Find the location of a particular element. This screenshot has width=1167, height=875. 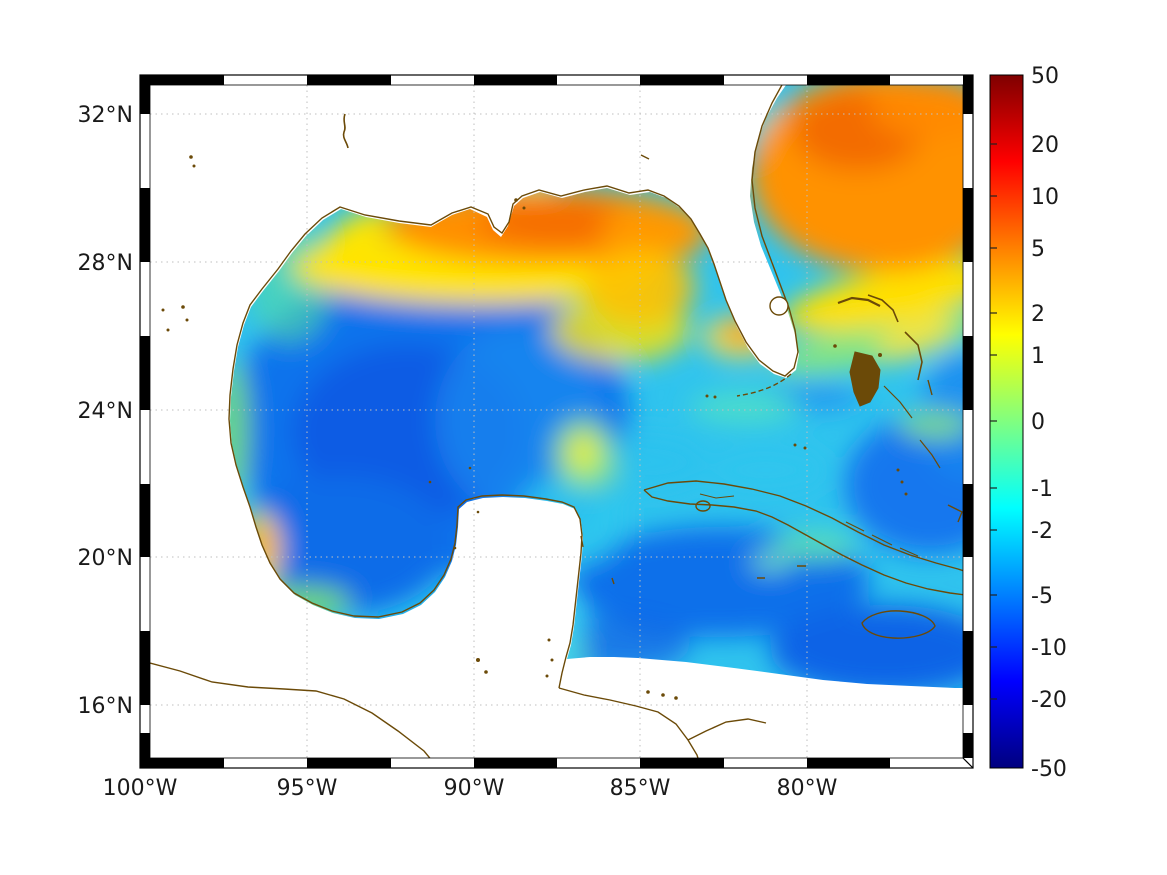

y-axis: 32°N 28°N 24°N 20°N 16°N is located at coordinates (105, 411).